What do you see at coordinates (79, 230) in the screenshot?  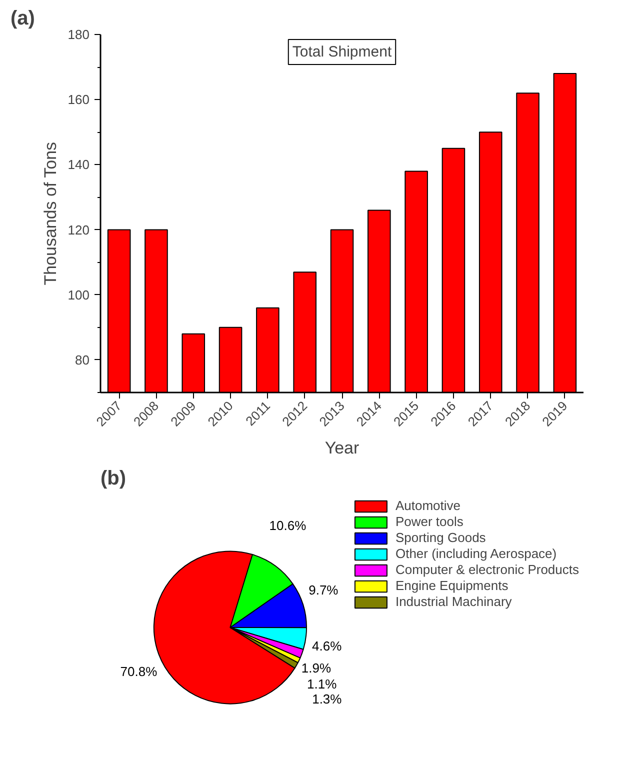 I see `y-tick-label: 120` at bounding box center [79, 230].